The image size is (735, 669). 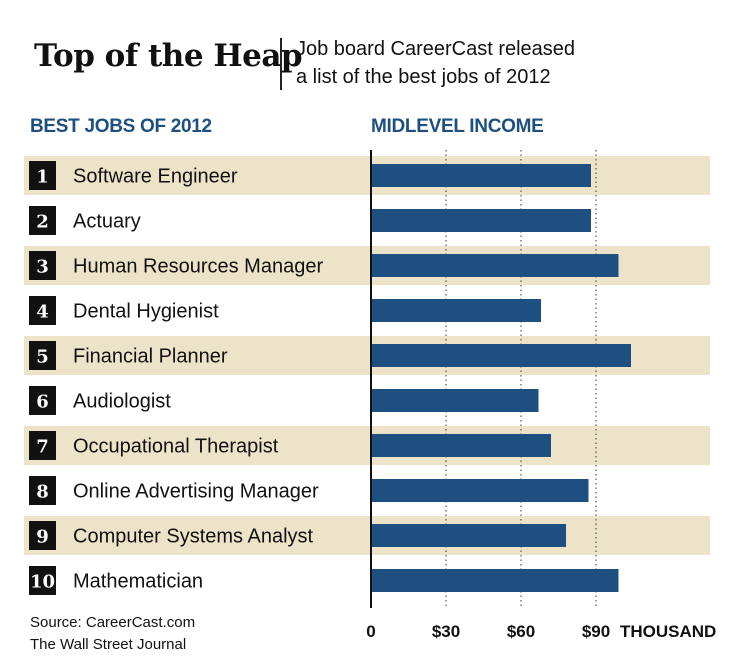 I want to click on x-tick-label: $90, so click(x=596, y=631).